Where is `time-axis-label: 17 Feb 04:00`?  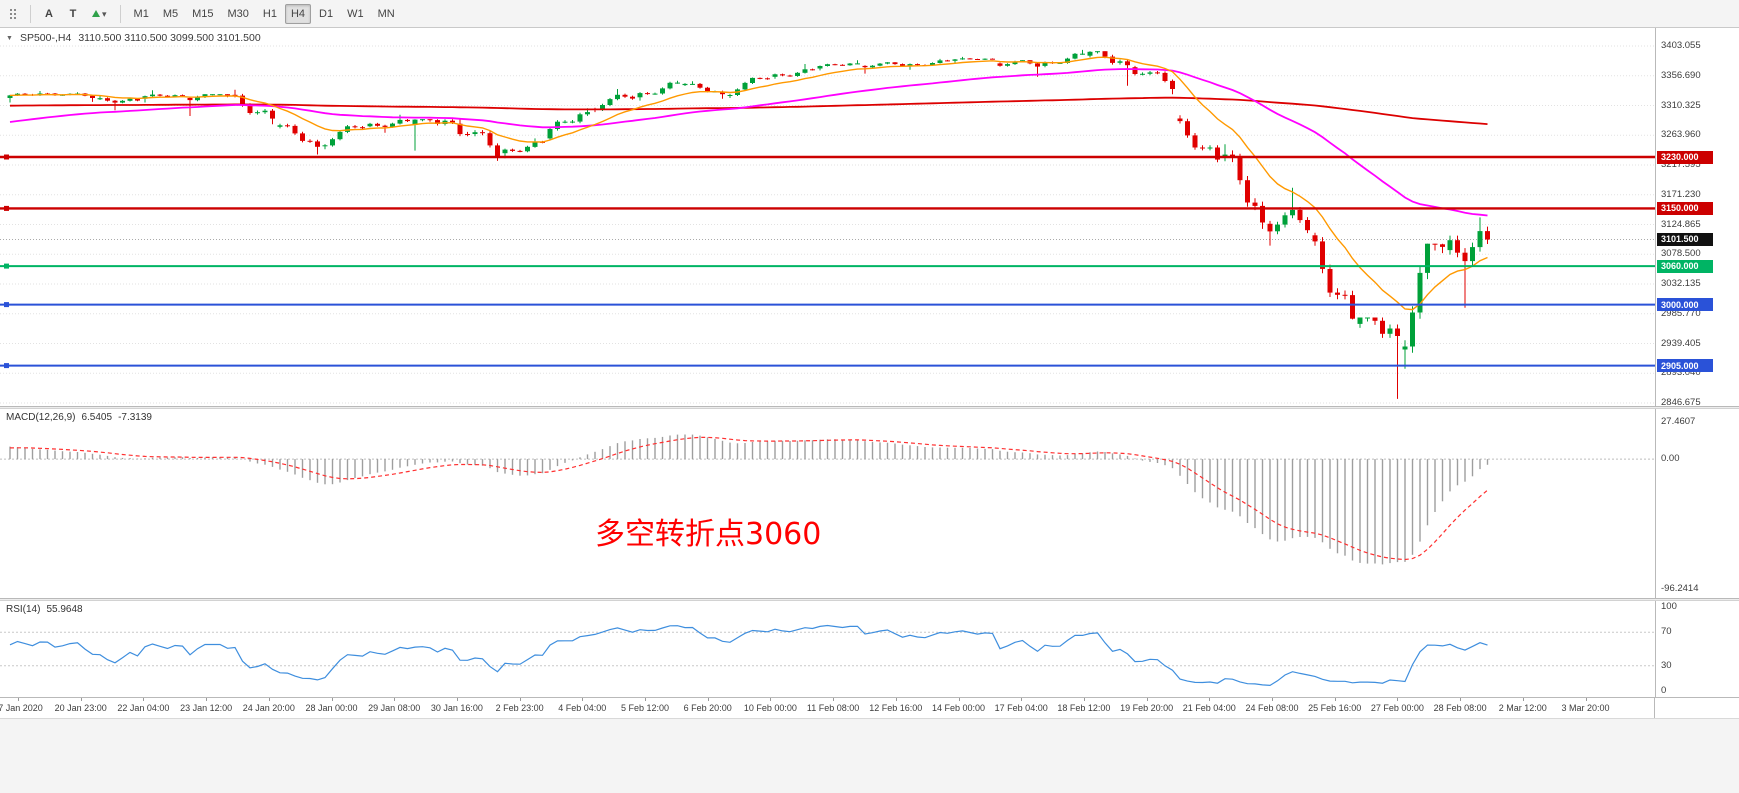
time-axis-label: 17 Feb 04:00 is located at coordinates (1021, 708).